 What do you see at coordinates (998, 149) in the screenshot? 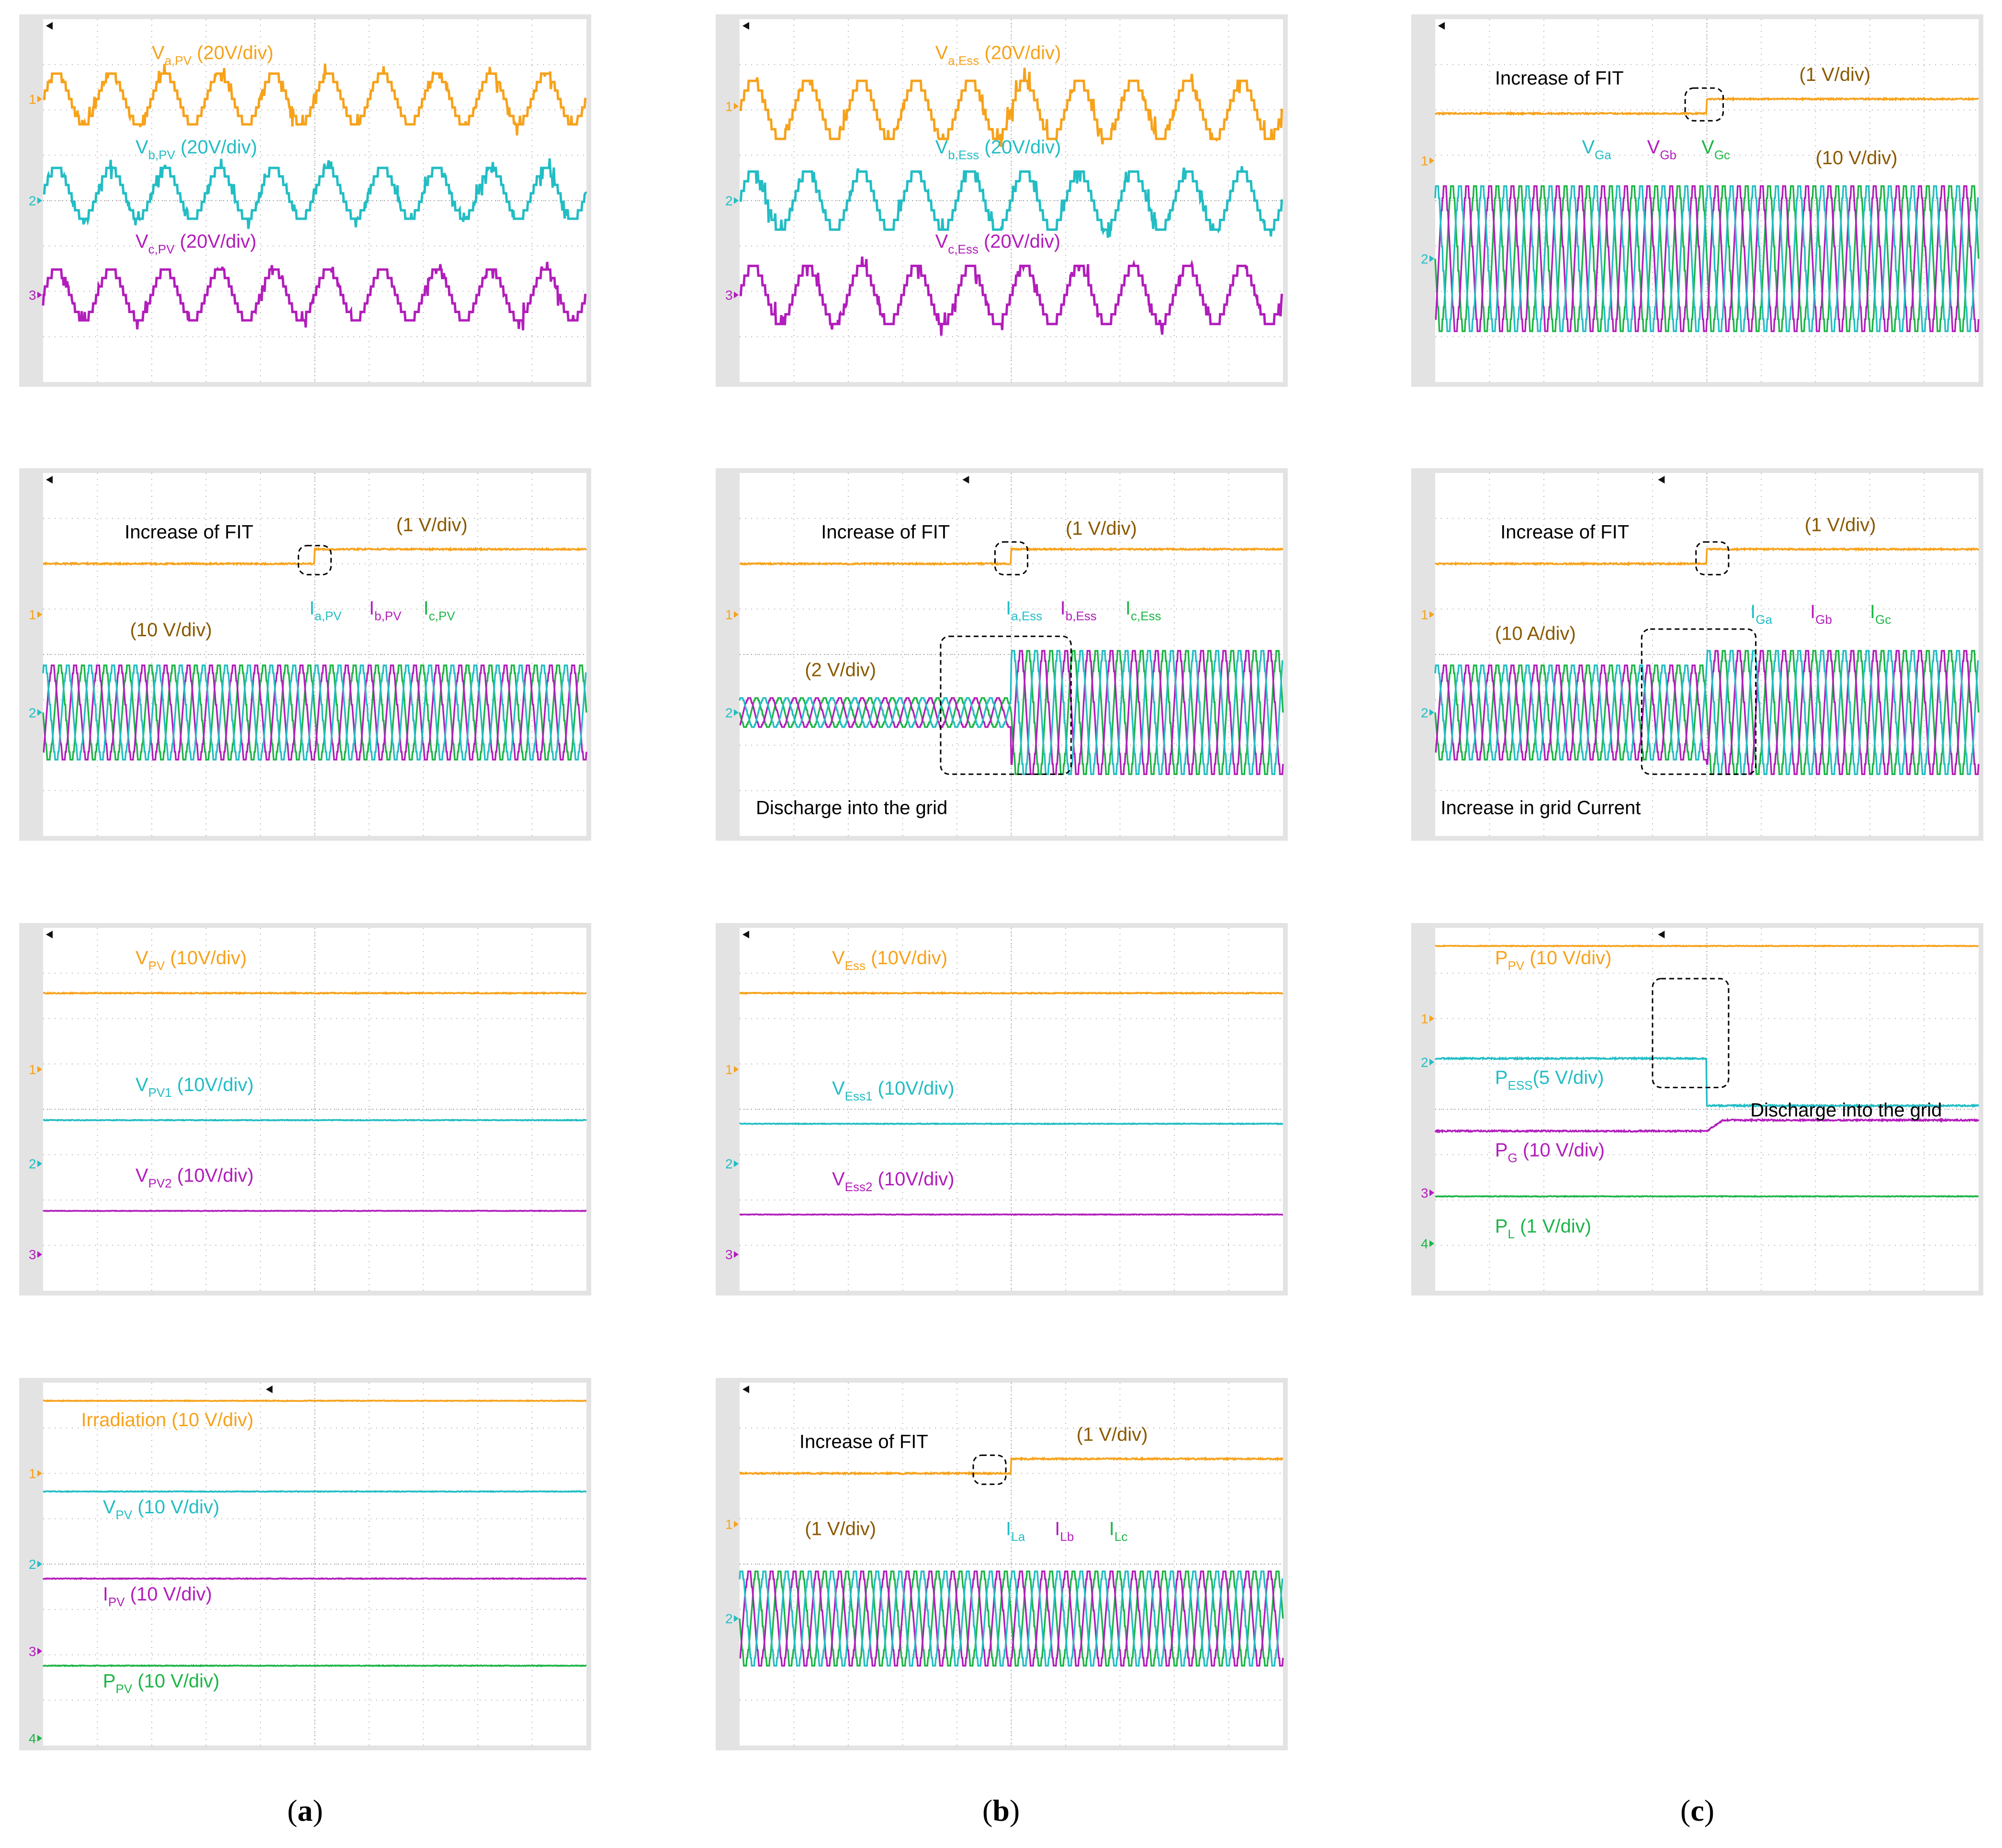
I see `trace-label: Vb,Ess (20V/div)` at bounding box center [998, 149].